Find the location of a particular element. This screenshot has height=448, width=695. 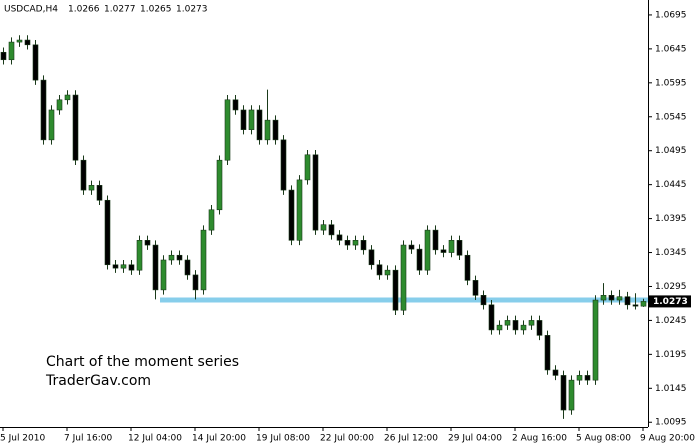

header-value: 1.0277 is located at coordinates (120, 10).